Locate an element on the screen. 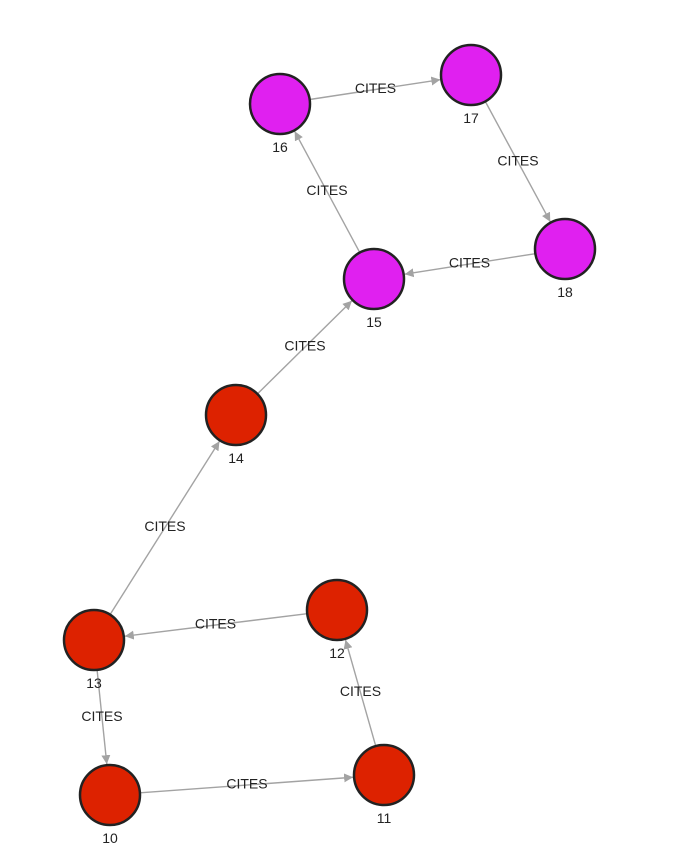  edge-label-18-15: CITES is located at coordinates (469, 263).